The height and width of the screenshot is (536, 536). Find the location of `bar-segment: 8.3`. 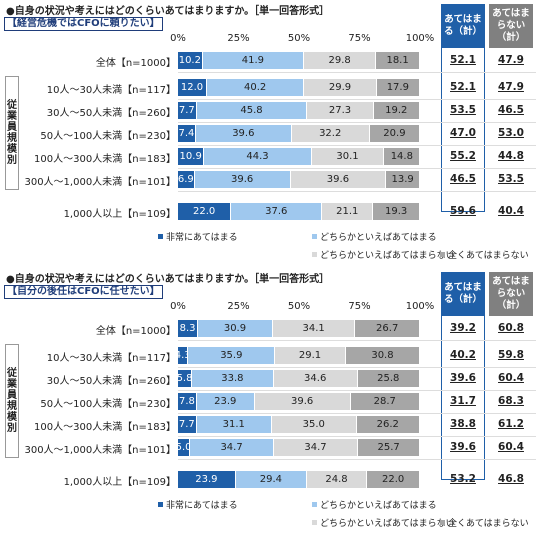

bar-segment: 8.3 is located at coordinates (188, 328).